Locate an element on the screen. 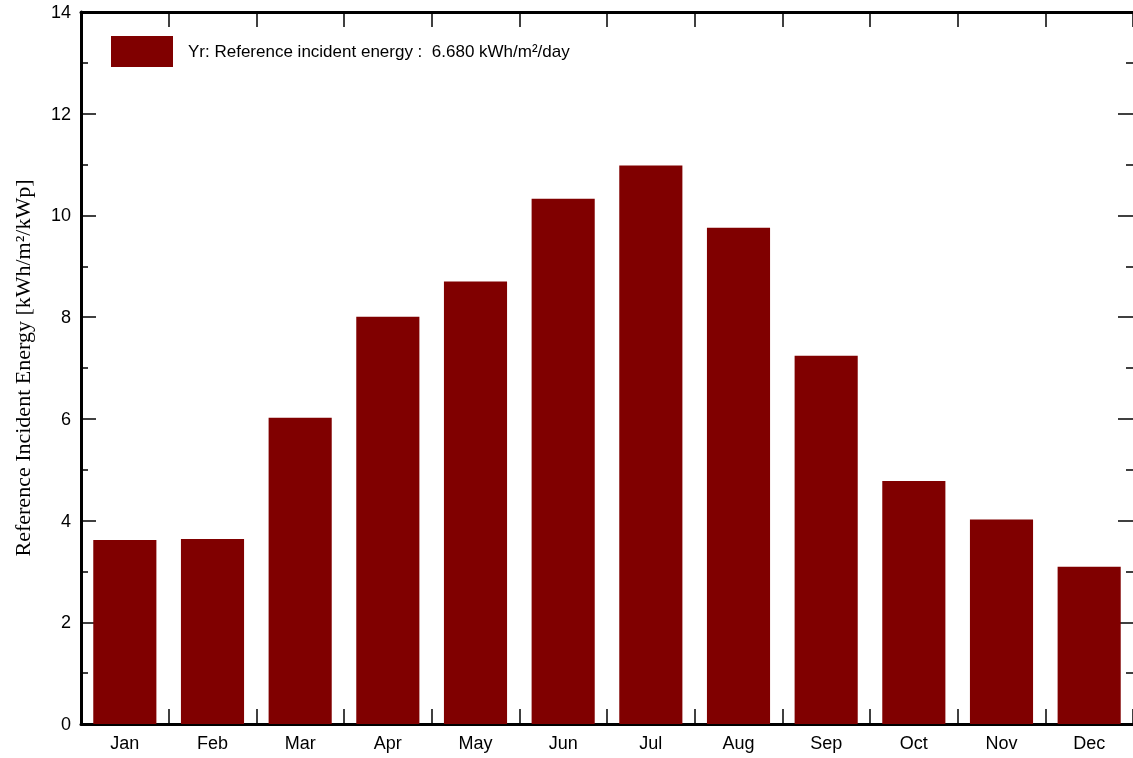 This screenshot has width=1133, height=758. y-tick-label: 8 is located at coordinates (65, 317).